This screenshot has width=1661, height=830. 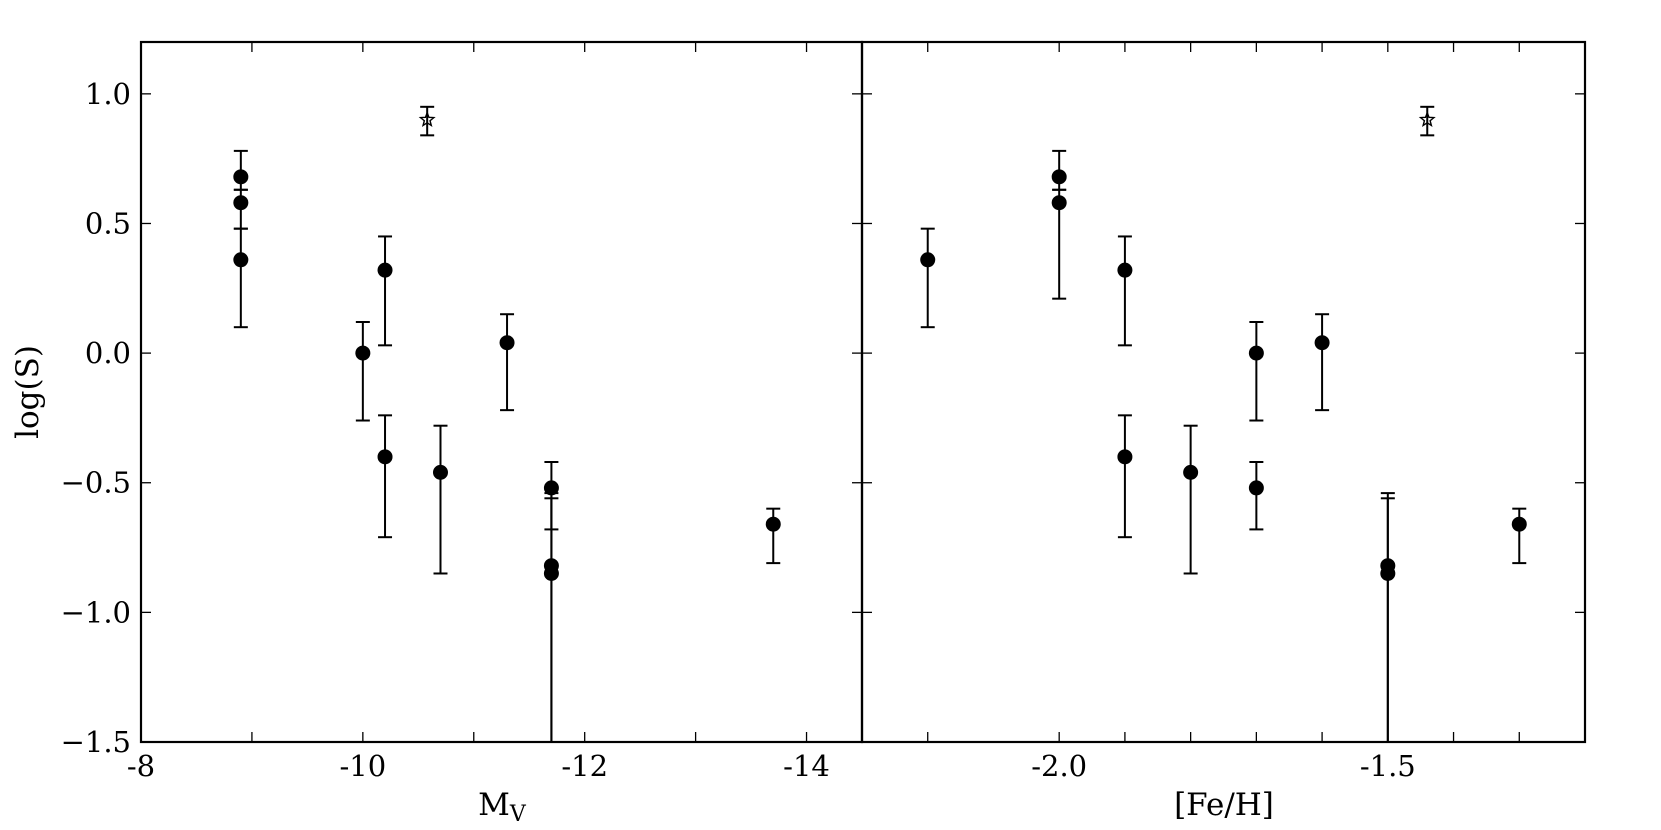 I want to click on y-tick-label: −1.5, so click(x=96, y=742).